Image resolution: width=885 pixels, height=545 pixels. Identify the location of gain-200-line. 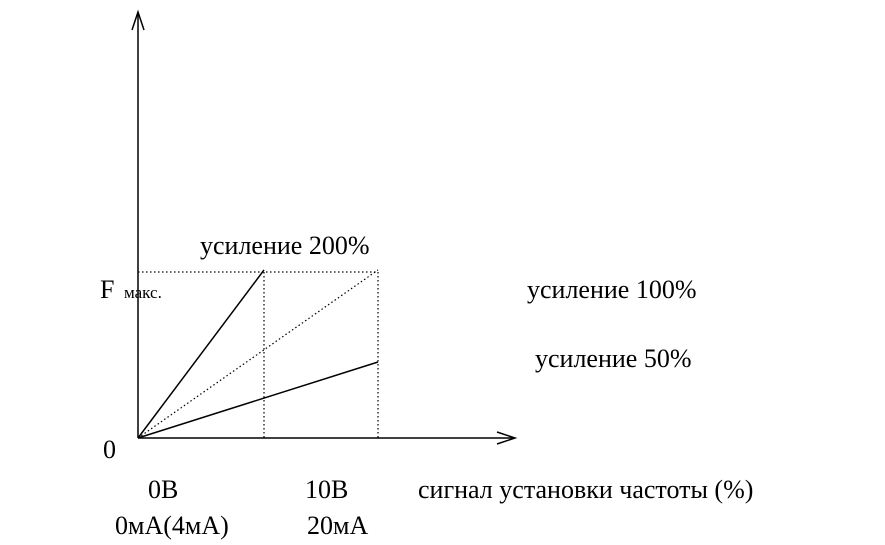
(201, 354).